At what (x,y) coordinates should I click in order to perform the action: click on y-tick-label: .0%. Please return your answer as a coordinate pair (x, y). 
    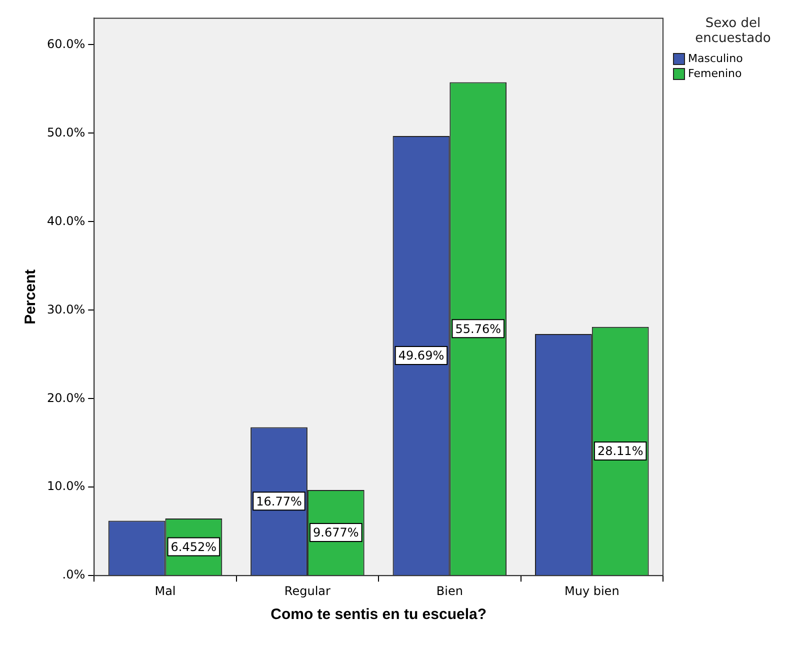
    Looking at the image, I should click on (74, 575).